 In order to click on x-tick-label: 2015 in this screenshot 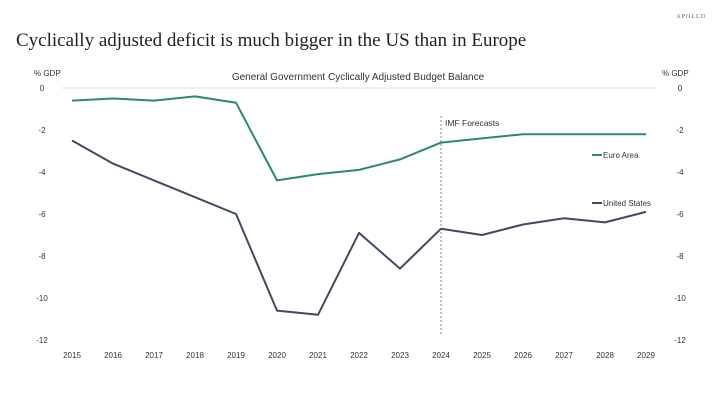, I will do `click(72, 355)`.